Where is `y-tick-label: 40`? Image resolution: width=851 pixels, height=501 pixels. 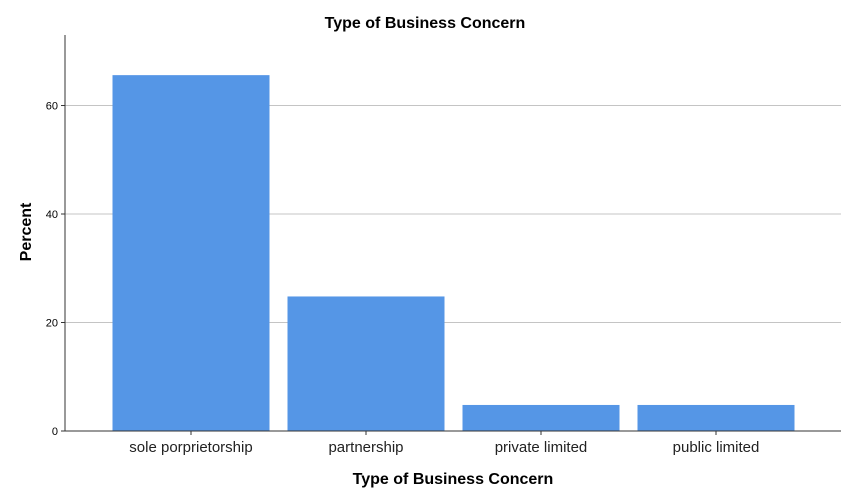
y-tick-label: 40 is located at coordinates (52, 215).